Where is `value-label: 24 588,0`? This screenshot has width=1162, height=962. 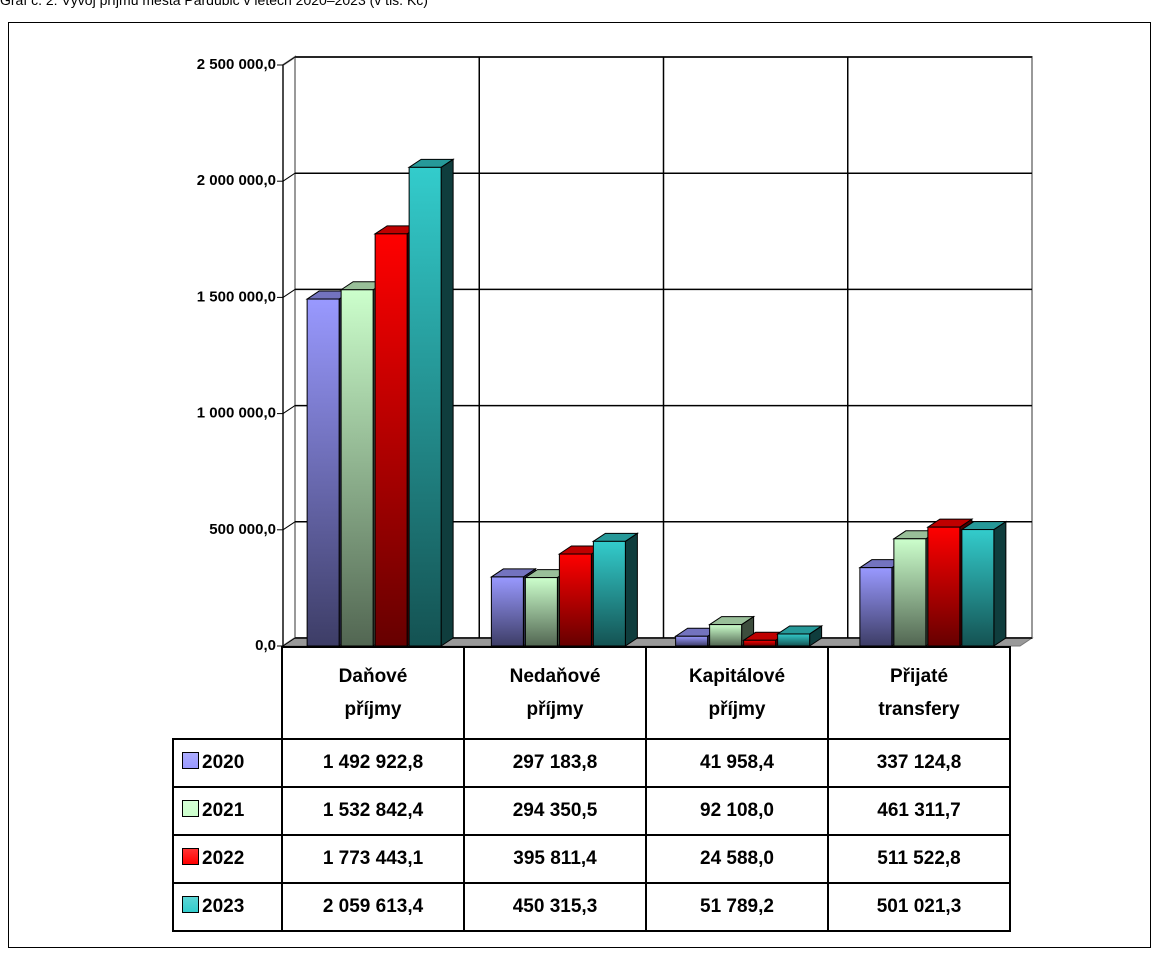 value-label: 24 588,0 is located at coordinates (737, 859).